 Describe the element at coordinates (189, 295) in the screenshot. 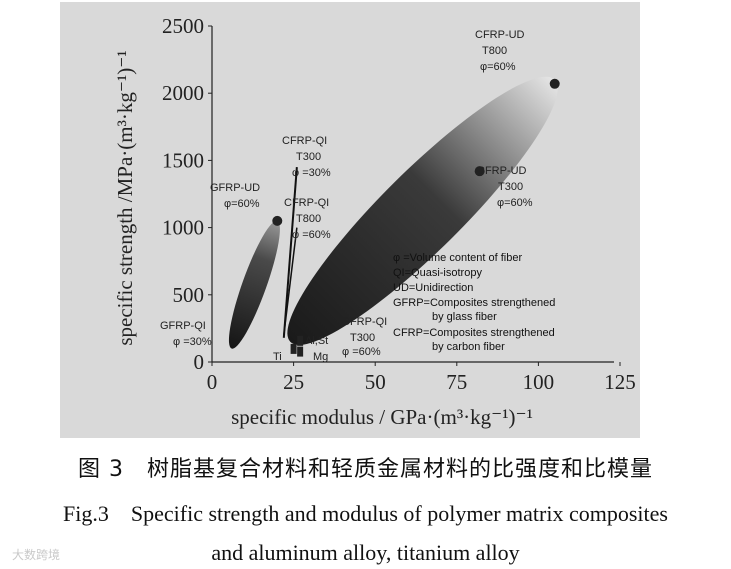

I see `y-tick-label: 500` at that location.